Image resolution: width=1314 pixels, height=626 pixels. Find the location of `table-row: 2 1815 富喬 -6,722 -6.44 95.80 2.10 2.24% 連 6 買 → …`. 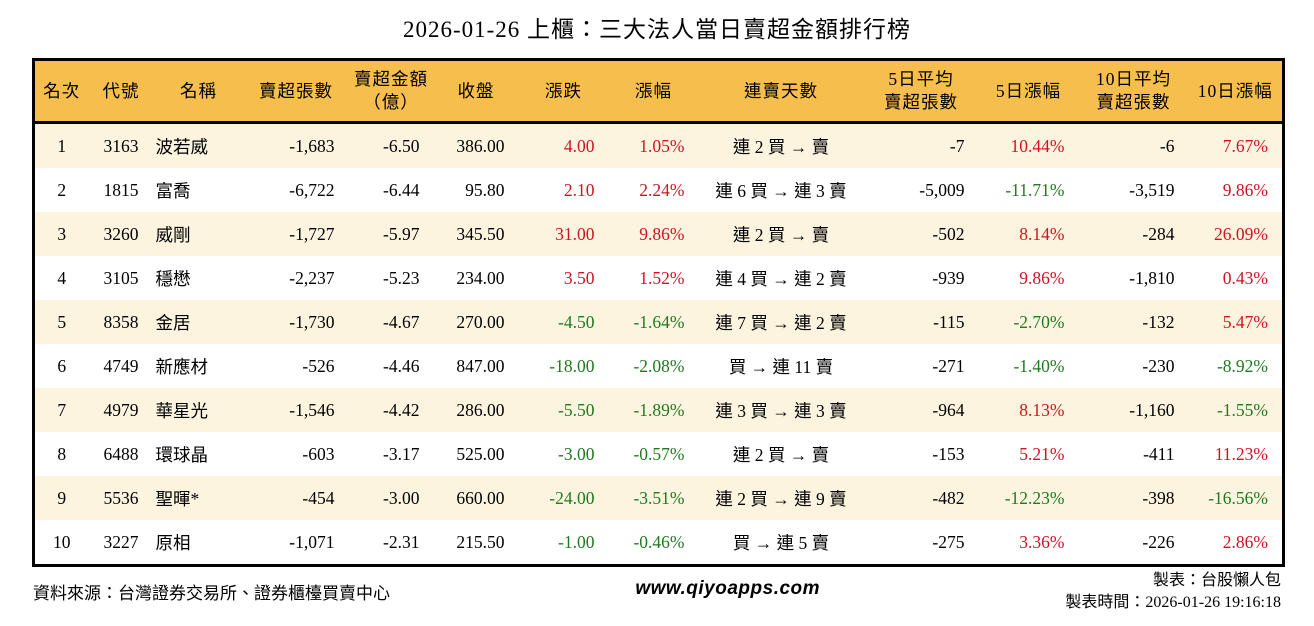

table-row: 2 1815 富喬 -6,722 -6.44 95.80 2.10 2.24% 連 6 買 → … is located at coordinates (658, 190).